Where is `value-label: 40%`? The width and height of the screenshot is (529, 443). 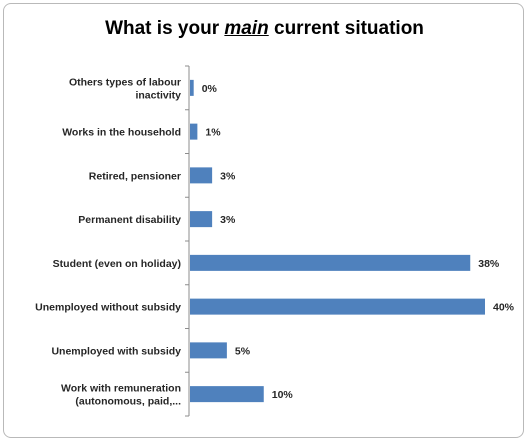
value-label: 40% is located at coordinates (504, 308).